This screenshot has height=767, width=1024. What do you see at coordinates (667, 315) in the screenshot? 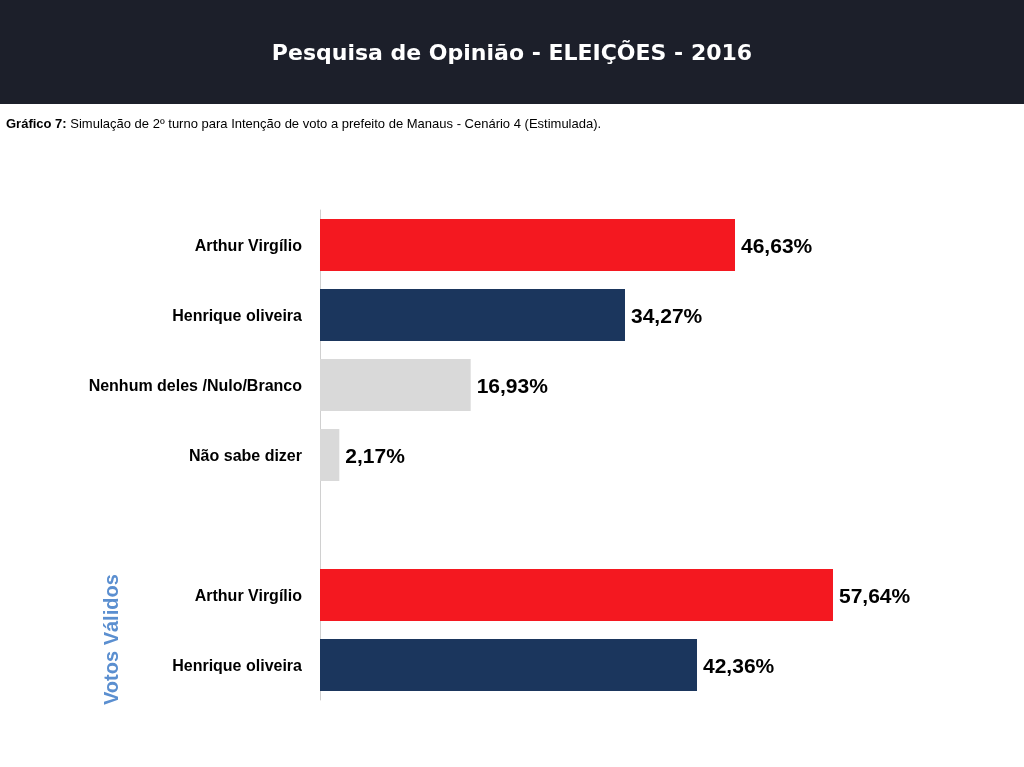
I see `data-label: 34,27%` at bounding box center [667, 315].